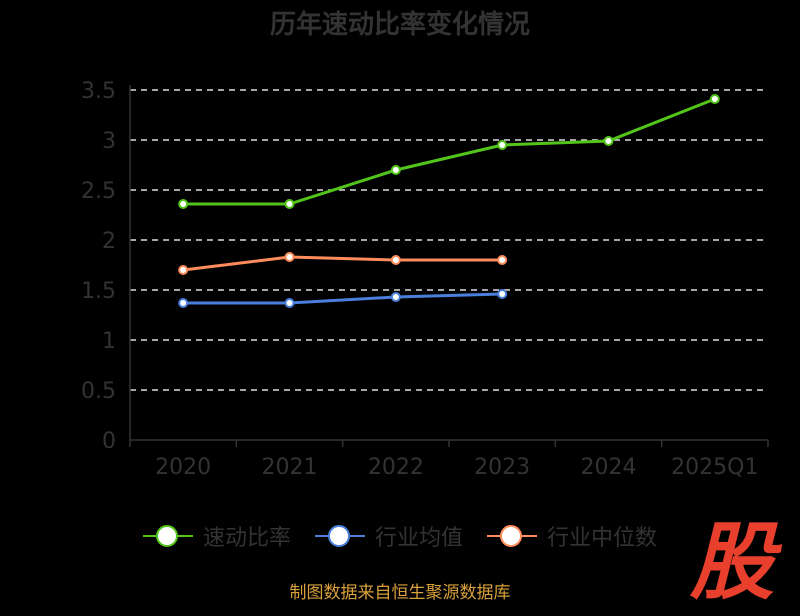 Image resolution: width=800 pixels, height=616 pixels. I want to click on y-tick-label: 1, so click(109, 341).